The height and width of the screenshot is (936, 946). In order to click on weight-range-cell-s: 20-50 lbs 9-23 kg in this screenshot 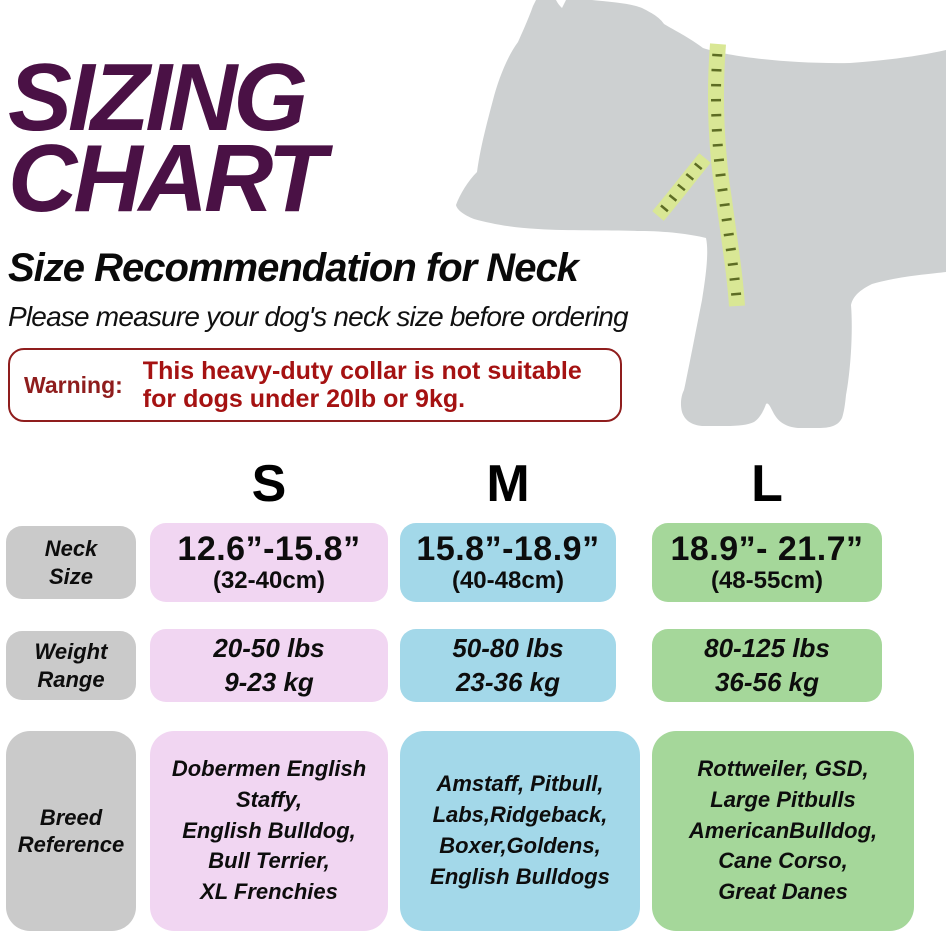, I will do `click(269, 665)`.